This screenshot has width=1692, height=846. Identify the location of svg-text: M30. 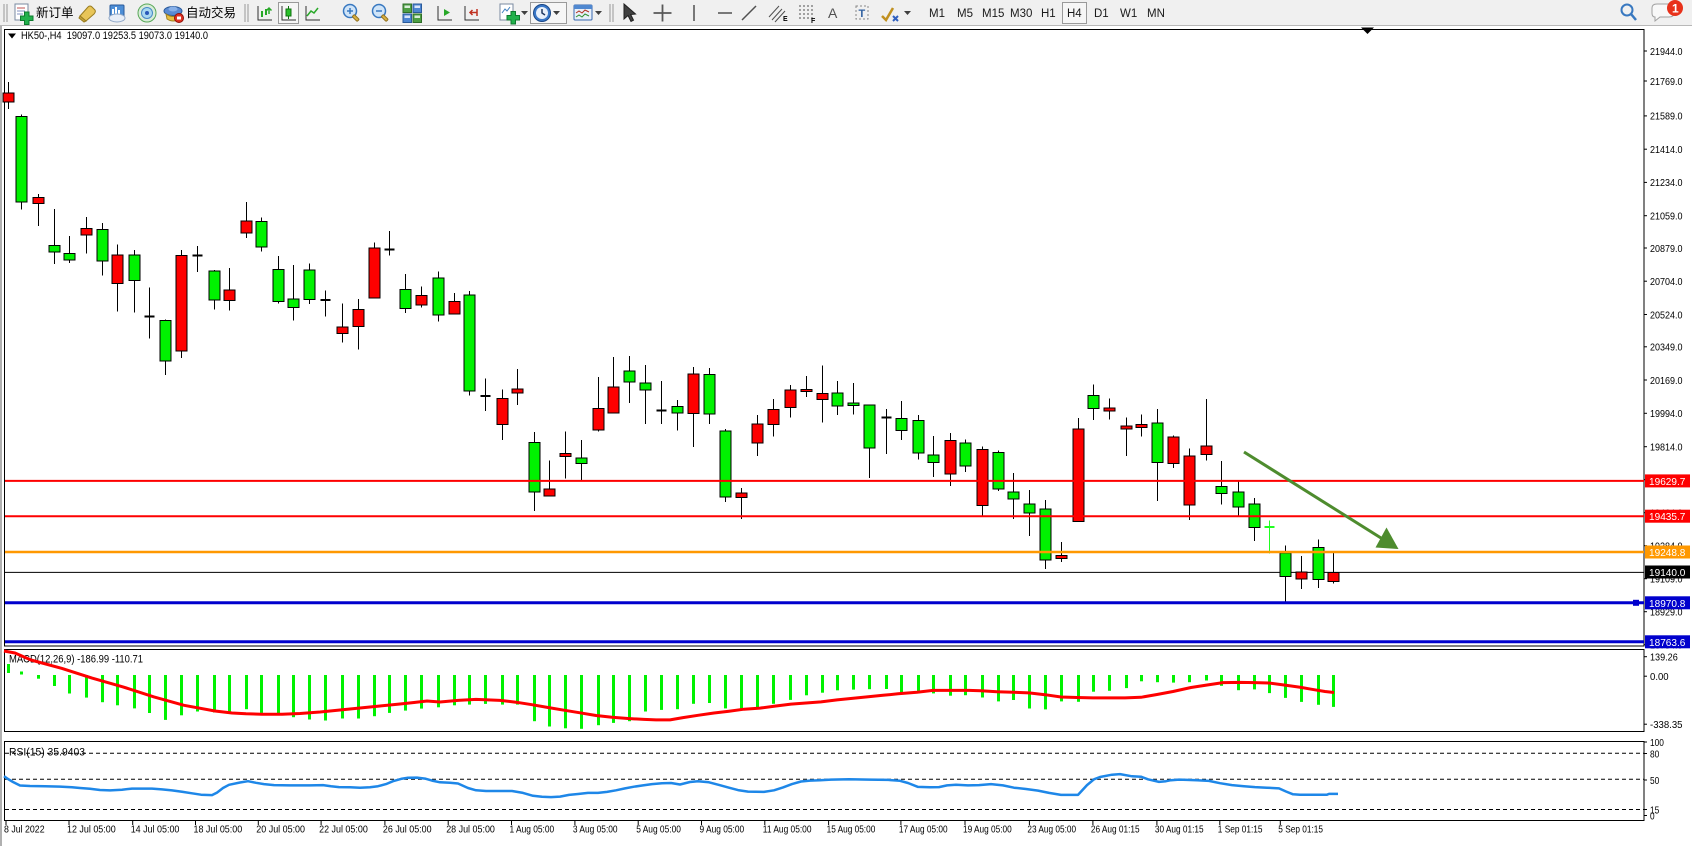
(1021, 14).